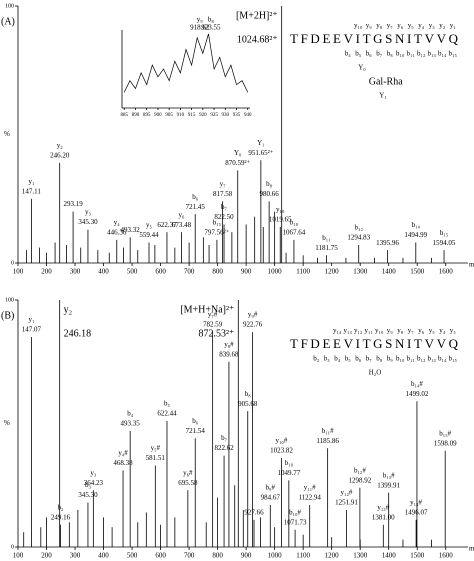 This screenshot has height=561, width=474. I want to click on peak-ion-label: y₆, so click(182, 215).